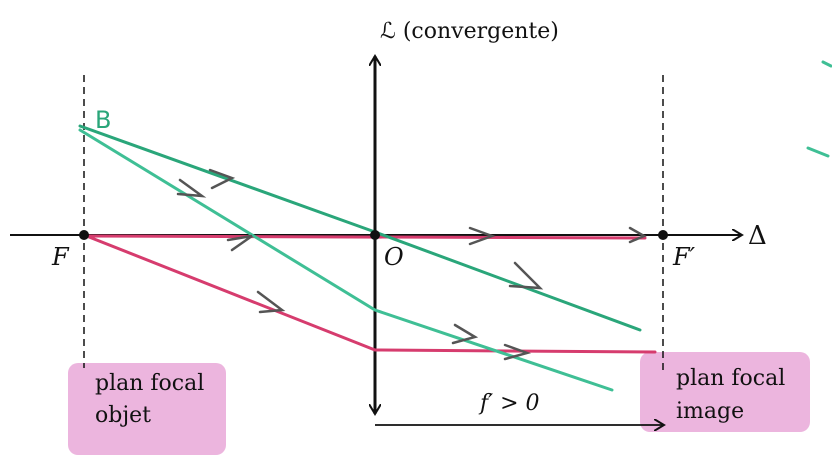 This screenshot has width=832, height=461. I want to click on plane-label: image, so click(710, 411).